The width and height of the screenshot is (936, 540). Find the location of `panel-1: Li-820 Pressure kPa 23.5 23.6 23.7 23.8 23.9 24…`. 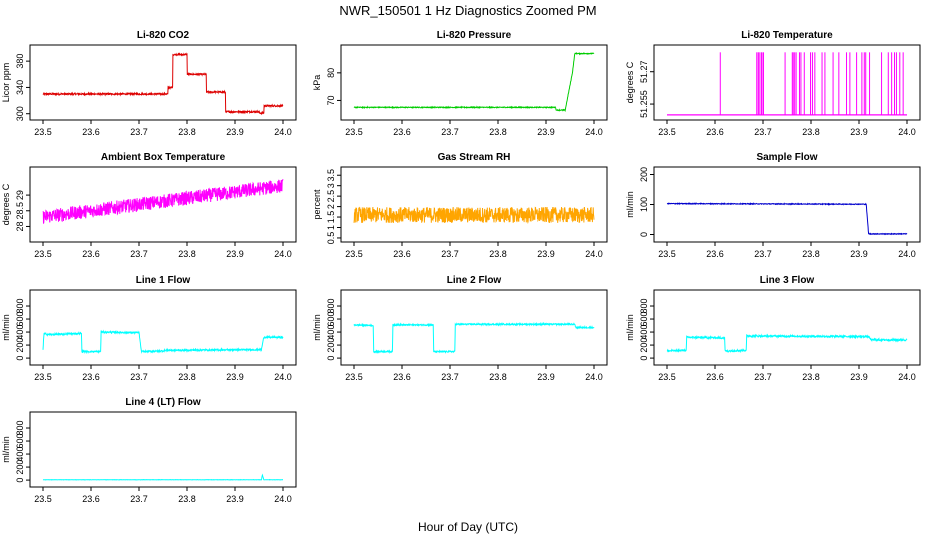

panel-1: Li-820 Pressure kPa 23.5 23.6 23.7 23.8 23.9 24… is located at coordinates (460, 83).